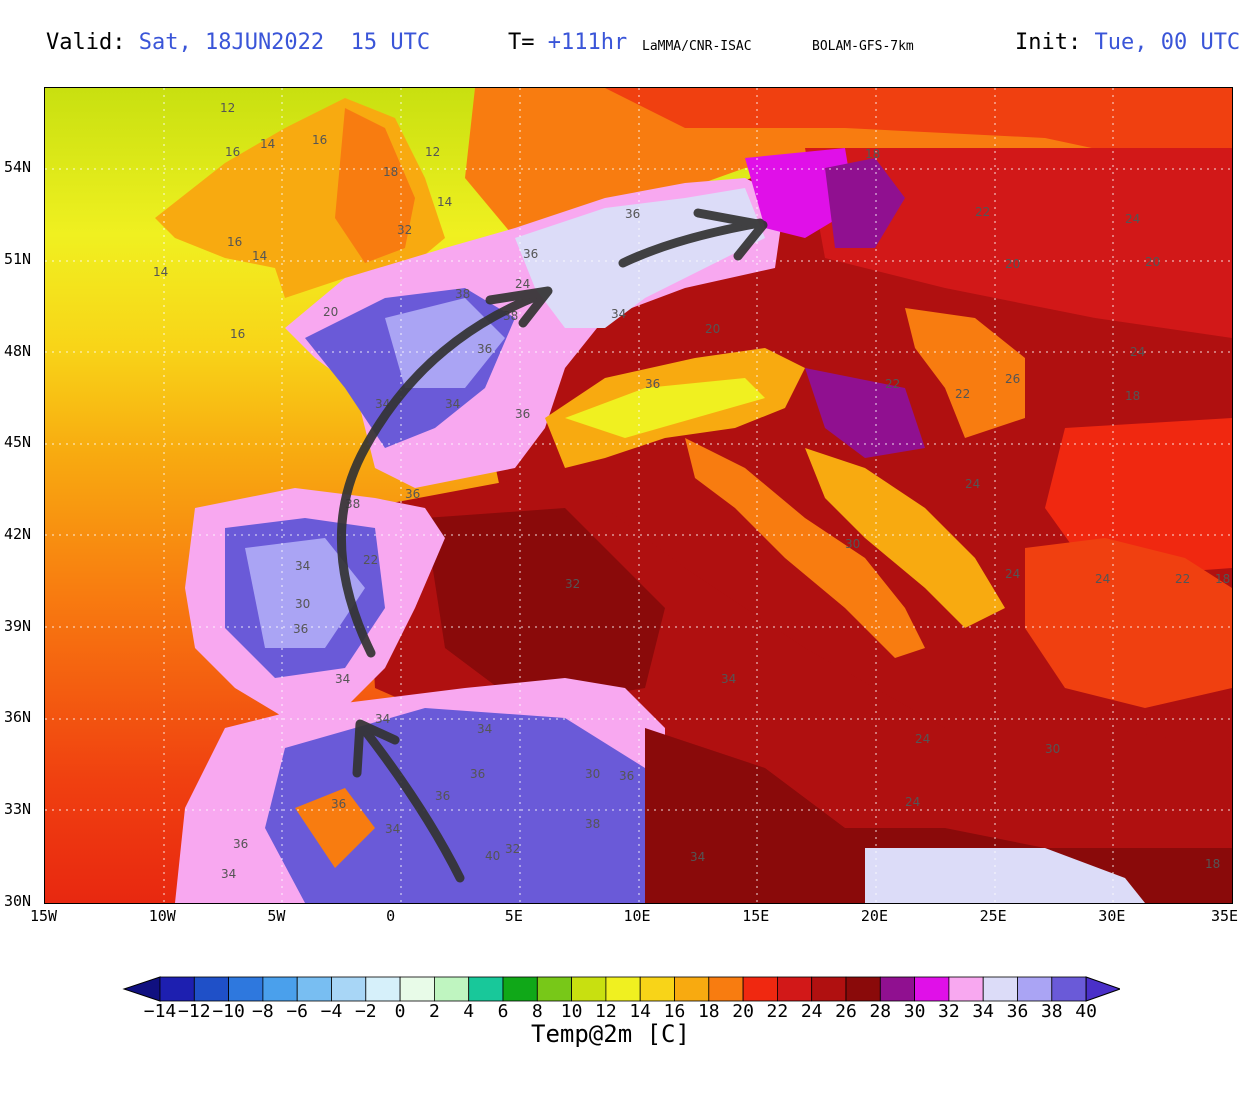 This screenshot has height=1114, width=1242. I want to click on lat-tick-label: 36N, so click(18, 717).